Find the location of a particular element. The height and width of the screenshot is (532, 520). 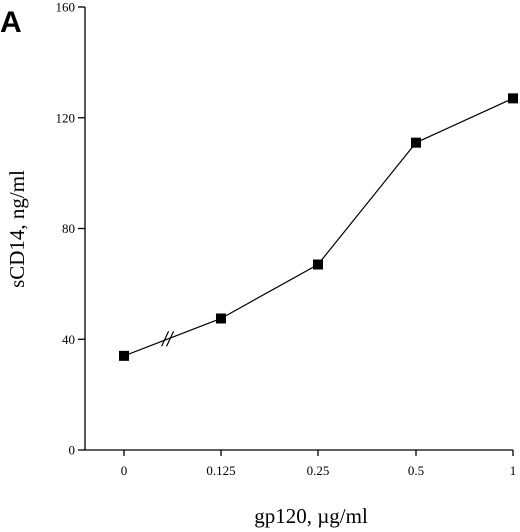

y-ticks: 0 40 80 120 160 is located at coordinates (70, 229).